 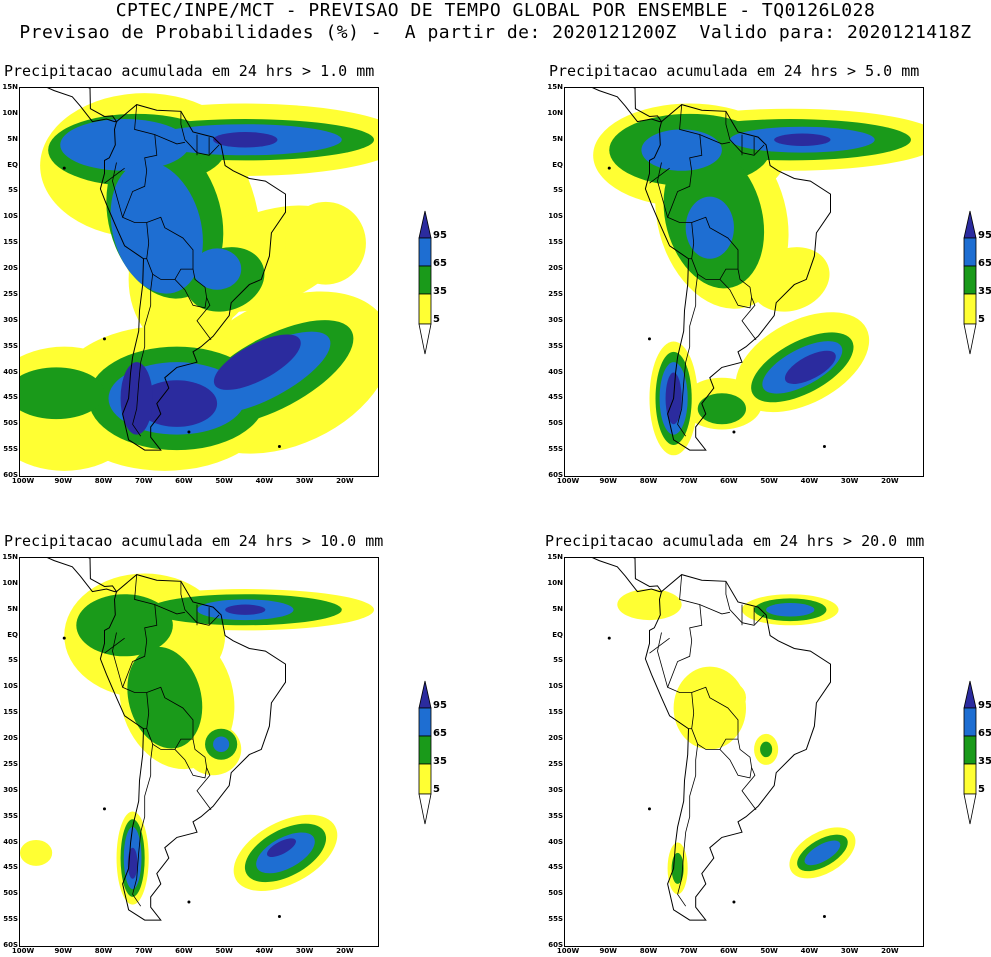 What do you see at coordinates (36, 852) in the screenshot?
I see `probability-area-p5` at bounding box center [36, 852].